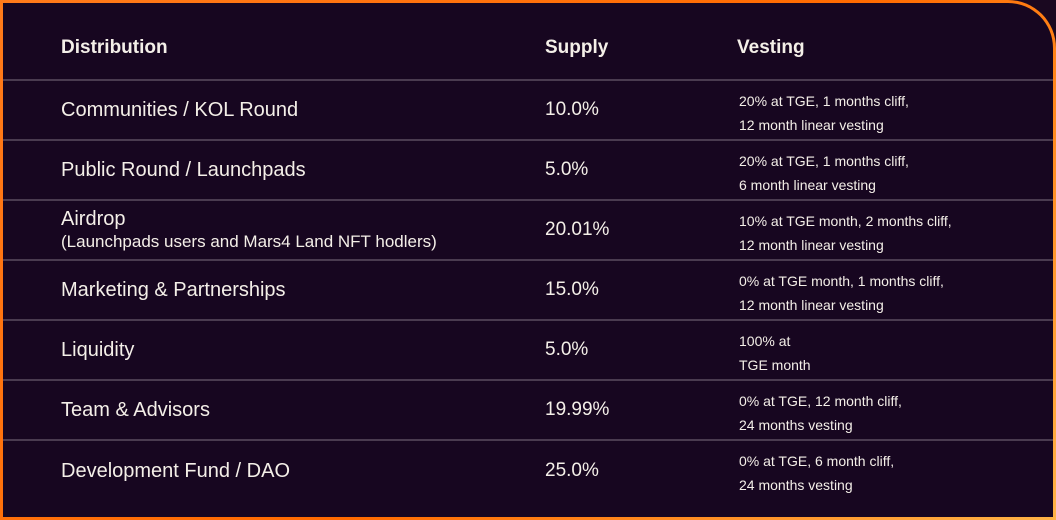 Image resolution: width=1056 pixels, height=520 pixels. Describe the element at coordinates (775, 353) in the screenshot. I see `vesting-terms: 100% at TGE month` at that location.